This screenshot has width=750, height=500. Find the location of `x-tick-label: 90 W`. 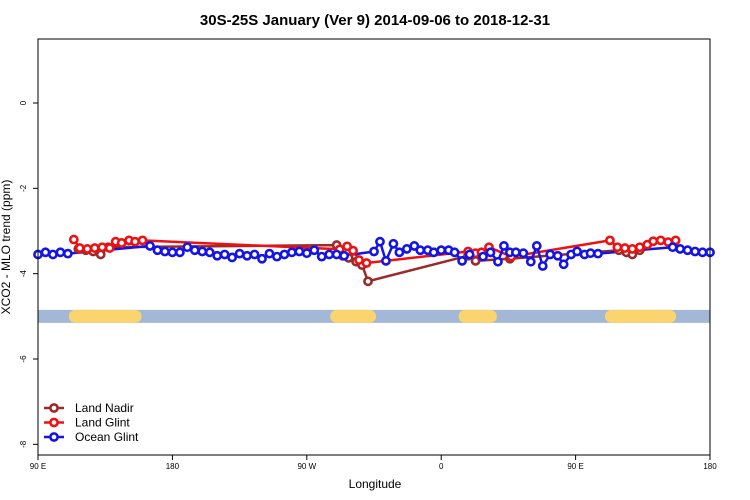

x-tick-label: 90 W is located at coordinates (306, 466).